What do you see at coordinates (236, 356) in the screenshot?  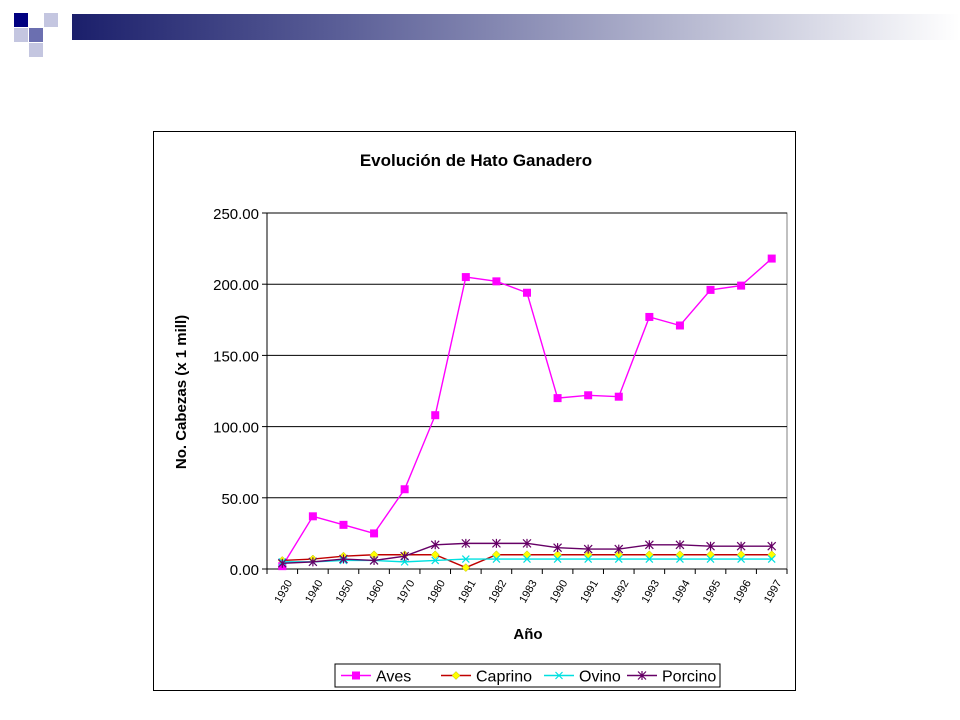 I see `y-tick-label: 150.00` at bounding box center [236, 356].